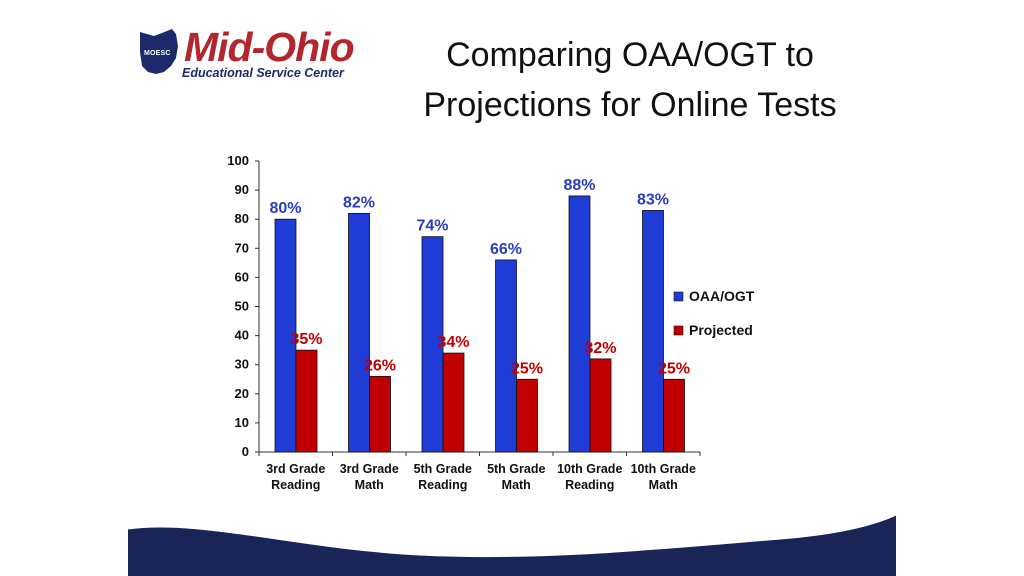  I want to click on logo-abbreviation: MOESC, so click(157, 53).